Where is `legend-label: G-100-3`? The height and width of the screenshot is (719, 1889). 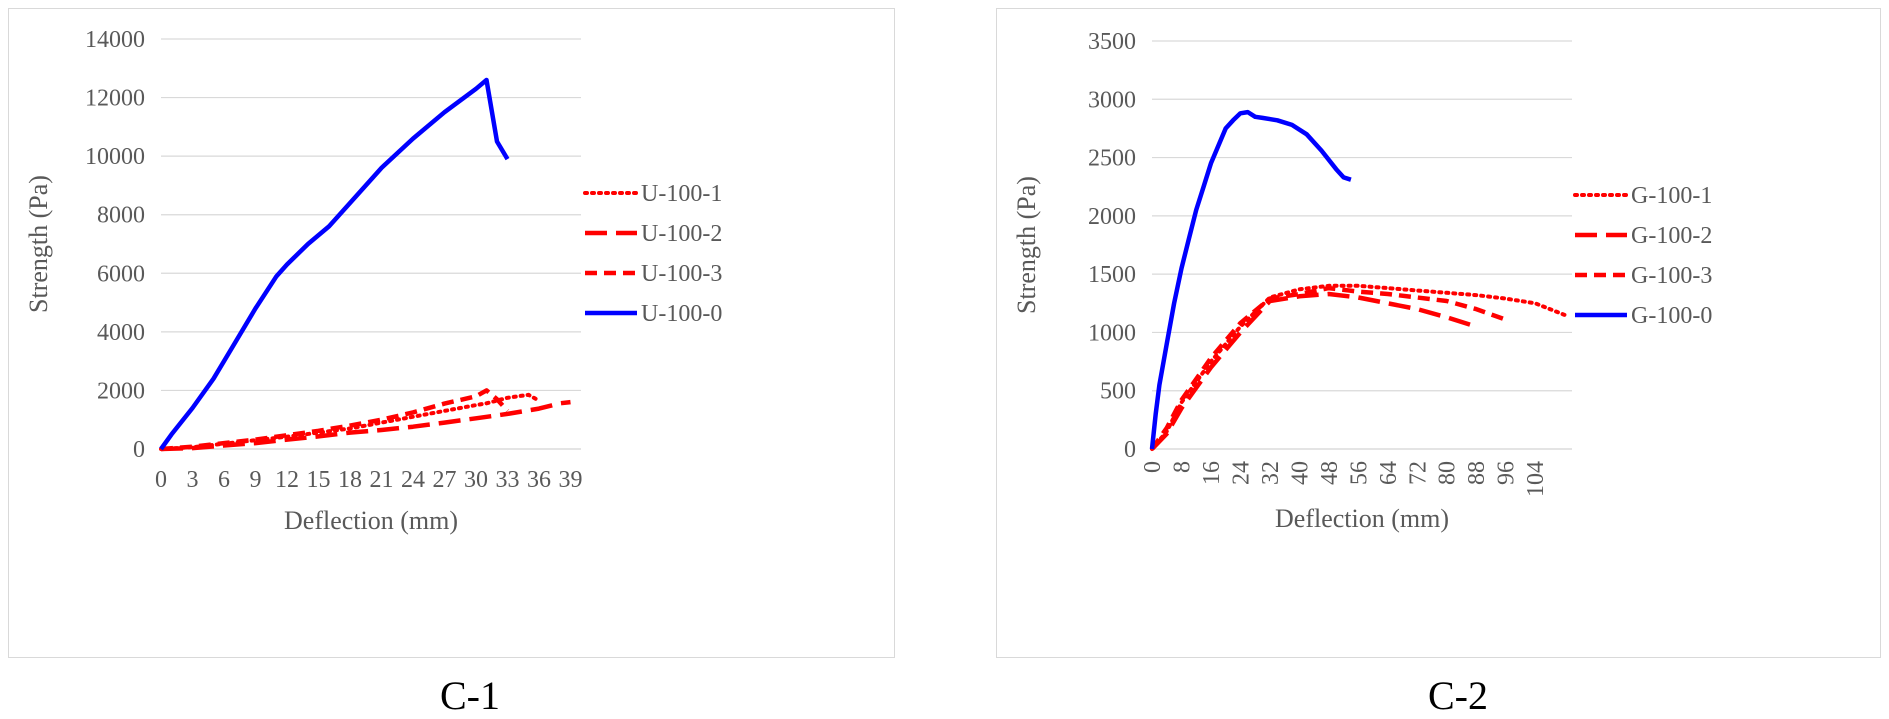
legend-label: G-100-3 is located at coordinates (1671, 276).